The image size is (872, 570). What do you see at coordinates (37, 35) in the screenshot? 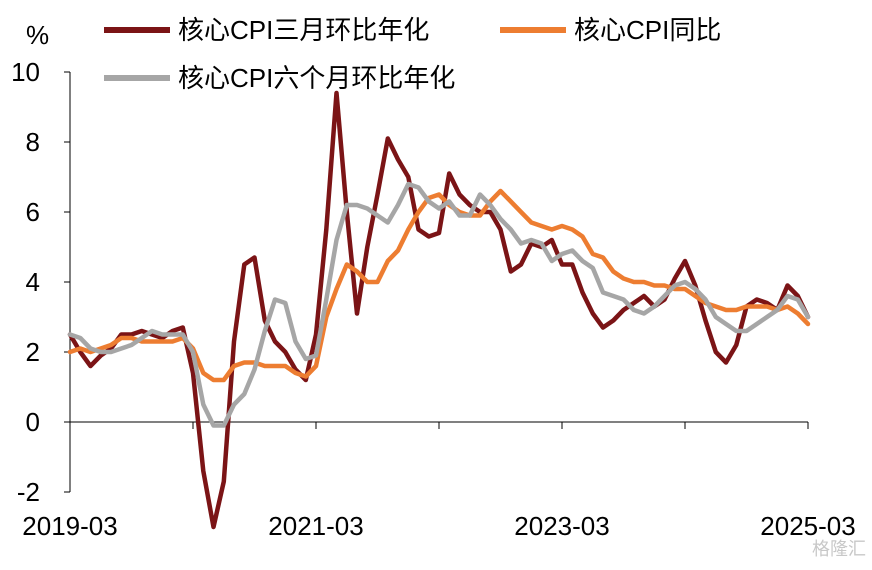
I see `y-unit-label: %` at bounding box center [37, 35].